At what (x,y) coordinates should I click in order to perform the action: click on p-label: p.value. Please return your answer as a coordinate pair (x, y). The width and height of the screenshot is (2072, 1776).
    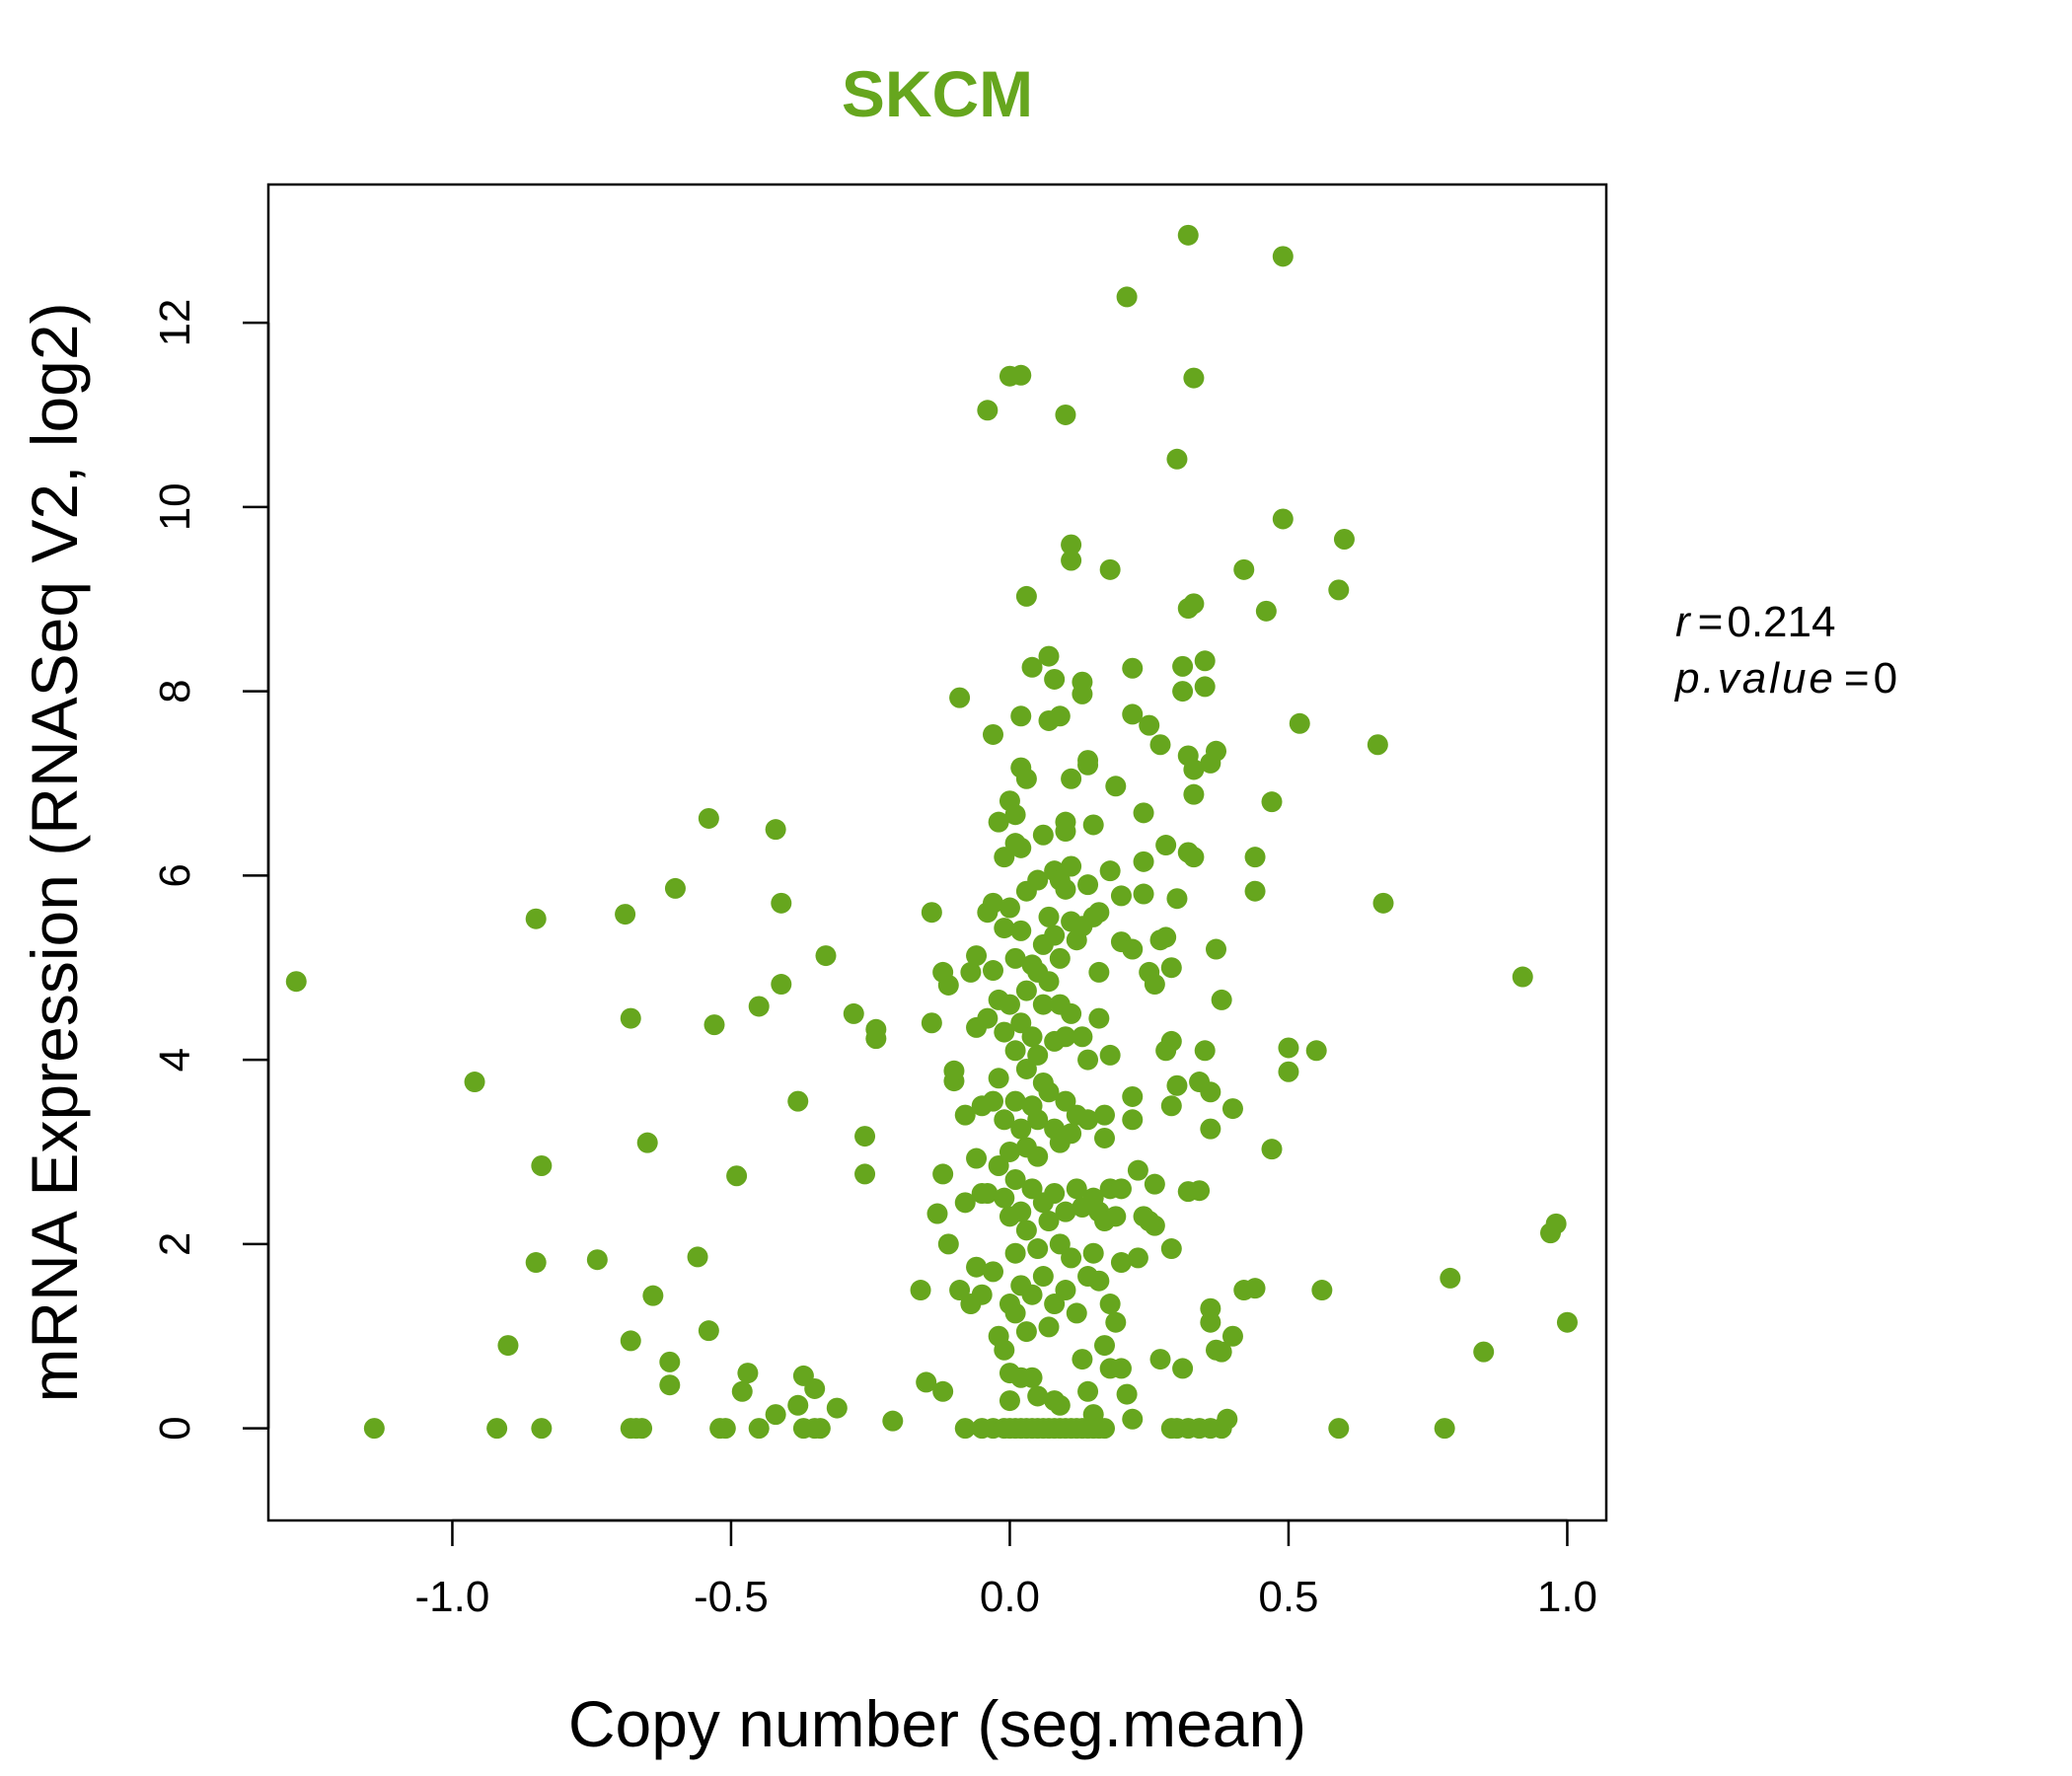
    Looking at the image, I should click on (1755, 679).